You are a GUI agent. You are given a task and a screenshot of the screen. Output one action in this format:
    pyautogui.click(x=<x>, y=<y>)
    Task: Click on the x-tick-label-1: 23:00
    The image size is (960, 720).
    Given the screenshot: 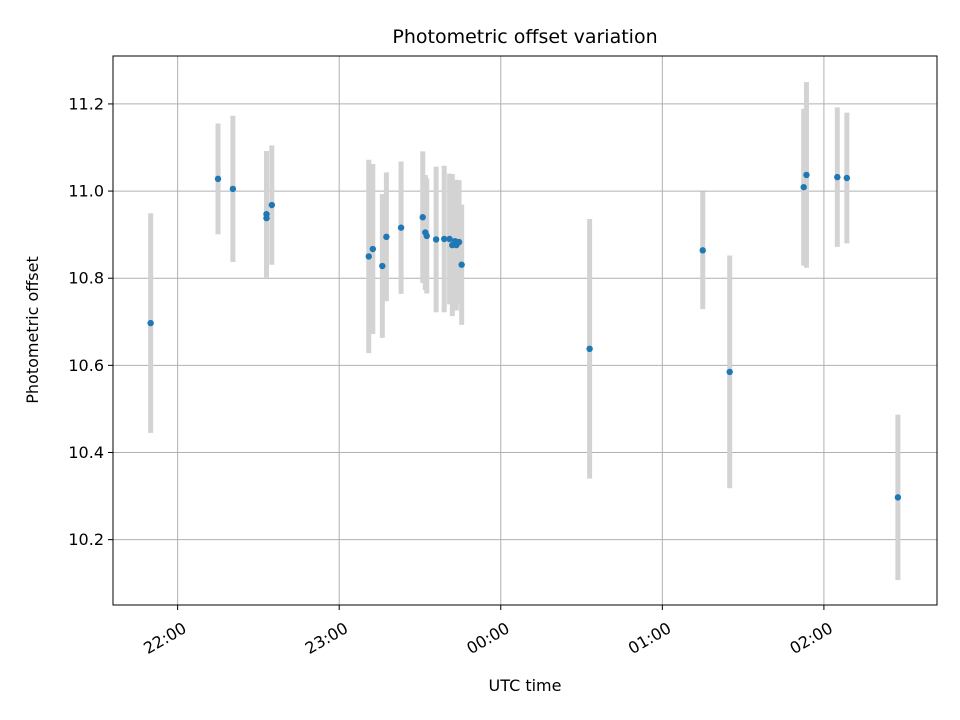 What is the action you would take?
    pyautogui.click(x=326, y=638)
    